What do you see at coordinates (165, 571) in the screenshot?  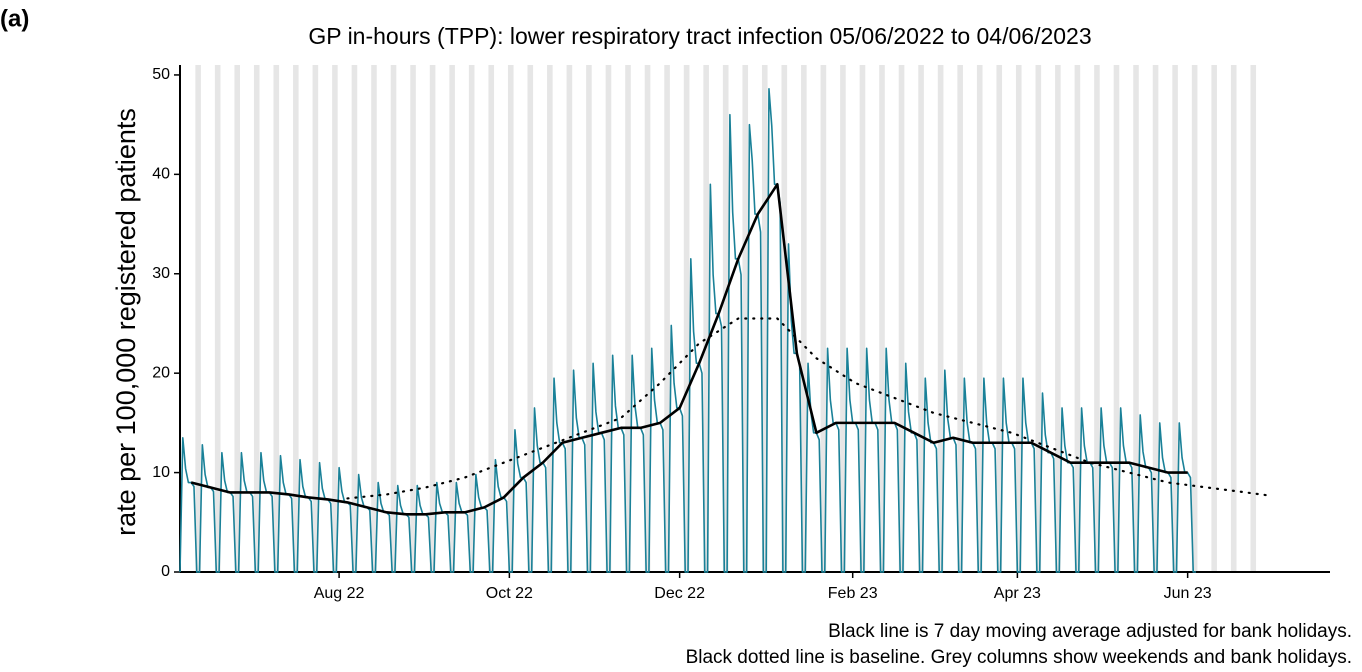 I see `y-tick-label: 0` at bounding box center [165, 571].